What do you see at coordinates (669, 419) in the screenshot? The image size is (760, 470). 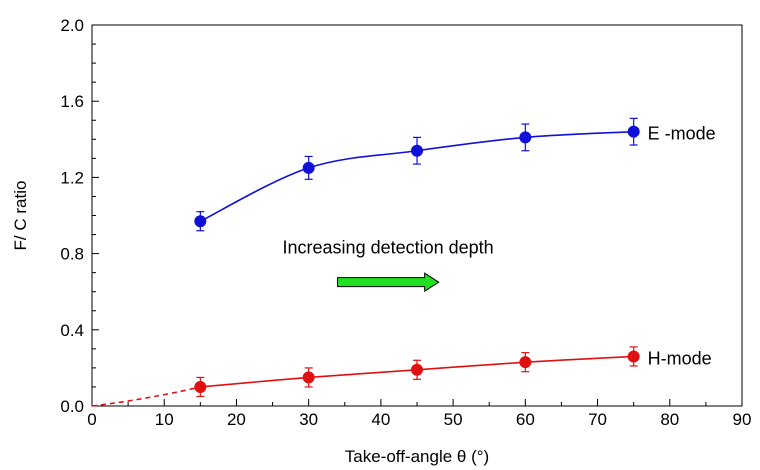 I see `x-tick-label: 80` at bounding box center [669, 419].